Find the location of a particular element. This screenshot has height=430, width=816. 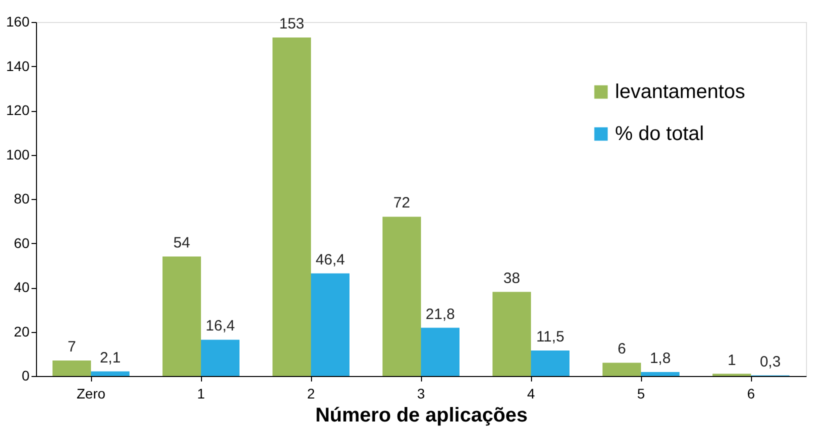

x-axis-title: Número de aplicações is located at coordinates (421, 415).